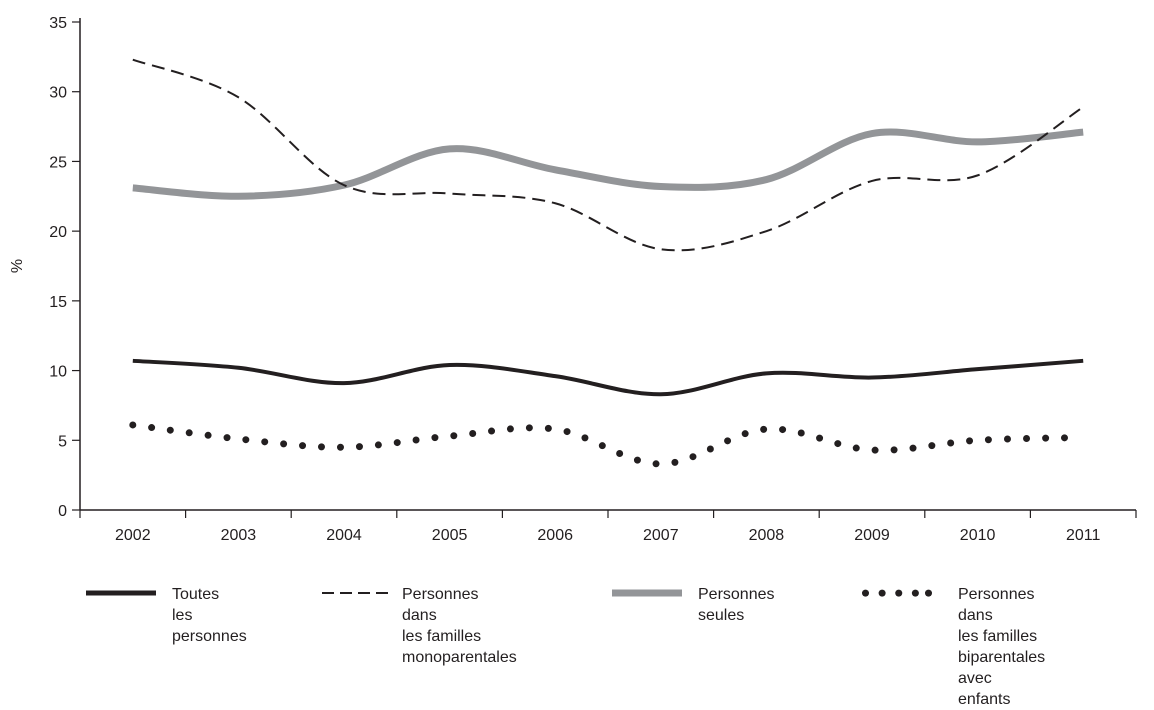  Describe the element at coordinates (555, 535) in the screenshot. I see `x-tick-label: 2006` at that location.